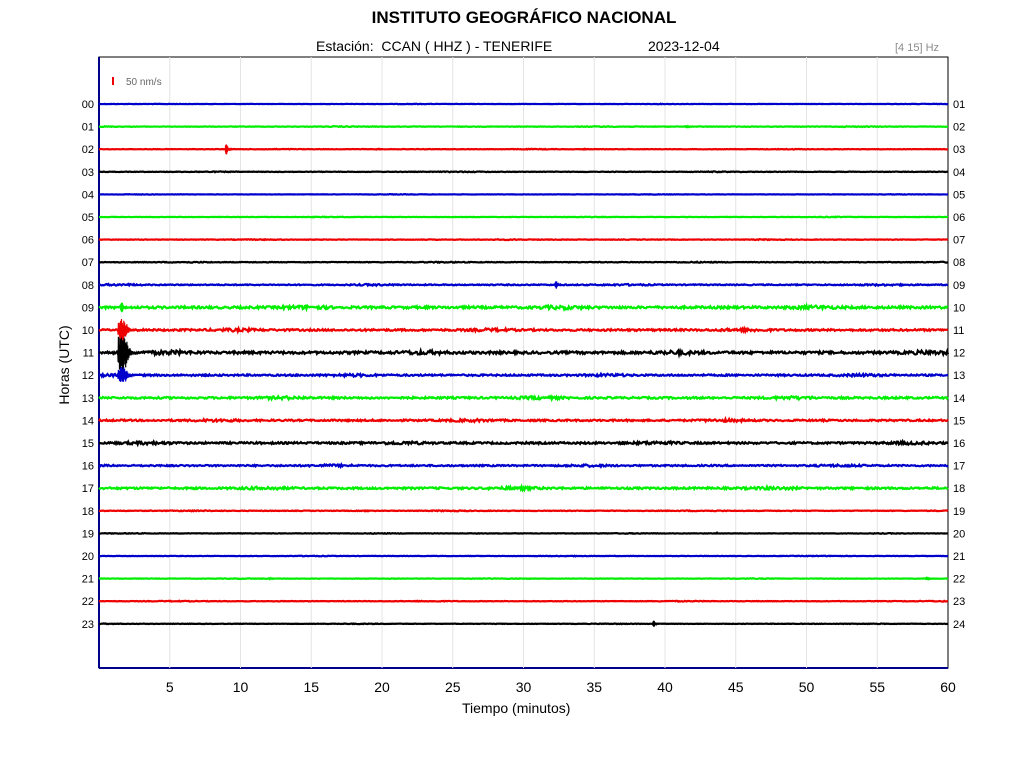 This screenshot has height=768, width=1024. Describe the element at coordinates (959, 354) in the screenshot. I see `hour-label-right: 12` at that location.